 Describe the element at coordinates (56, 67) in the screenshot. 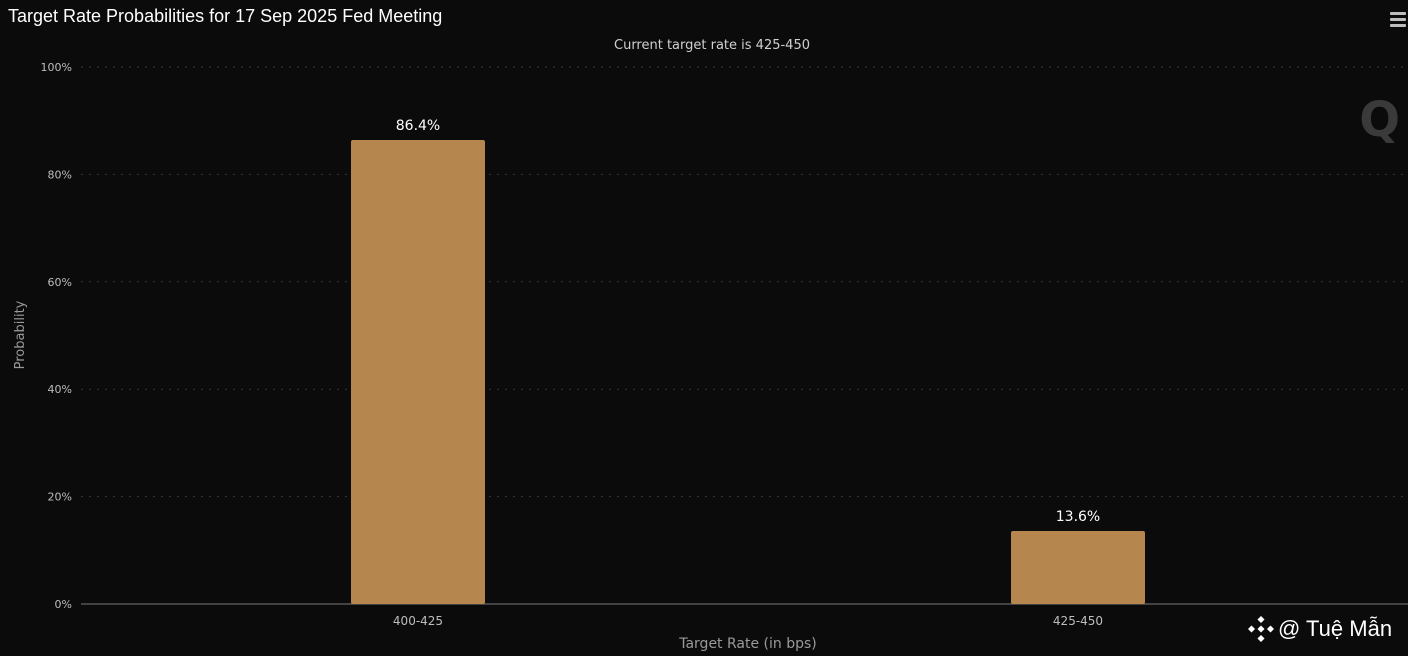

I see `y-tick-label: 100%` at that location.